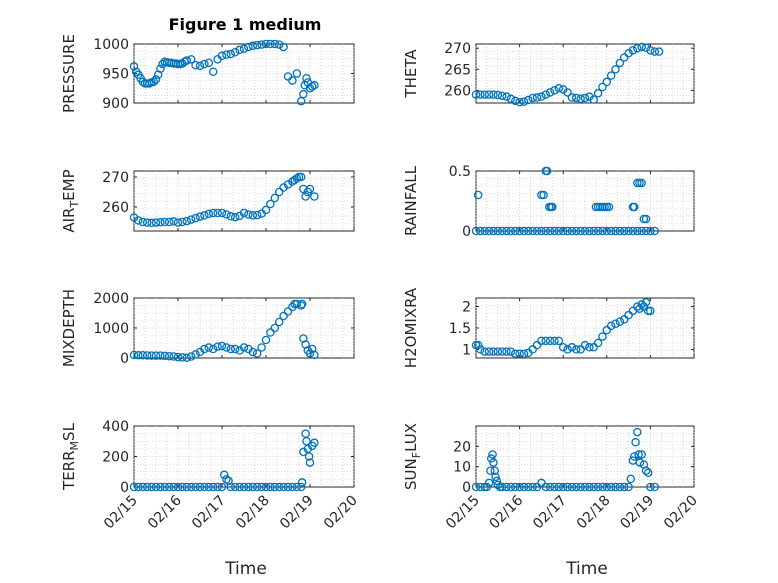 The width and height of the screenshot is (778, 583). Describe the element at coordinates (69, 184) in the screenshot. I see `y-axis-label-part: EMP` at that location.